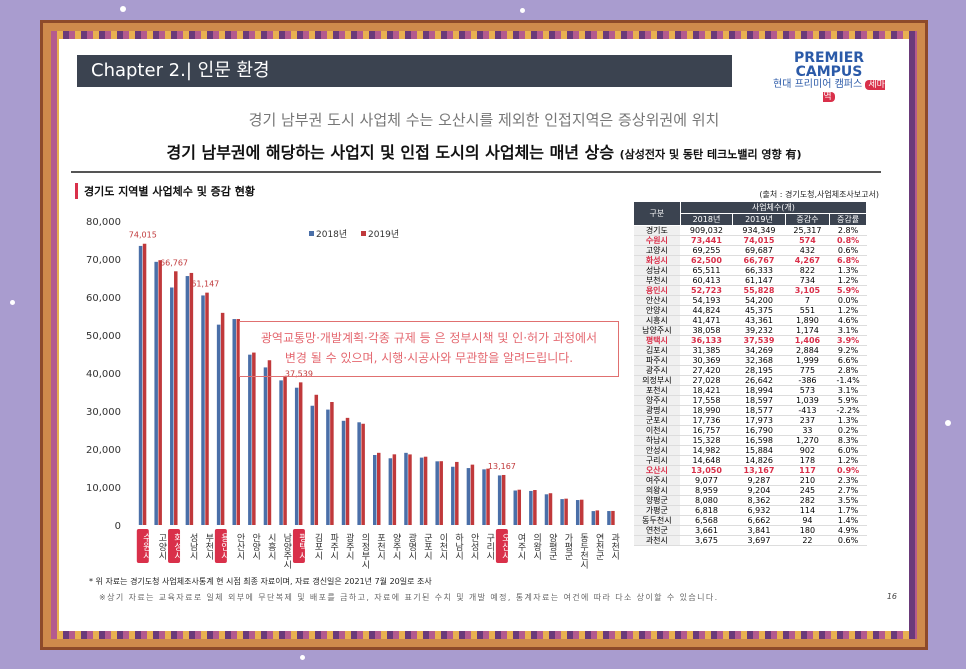  Describe the element at coordinates (807, 219) in the screenshot. I see `table-col-header: 증감수` at that location.